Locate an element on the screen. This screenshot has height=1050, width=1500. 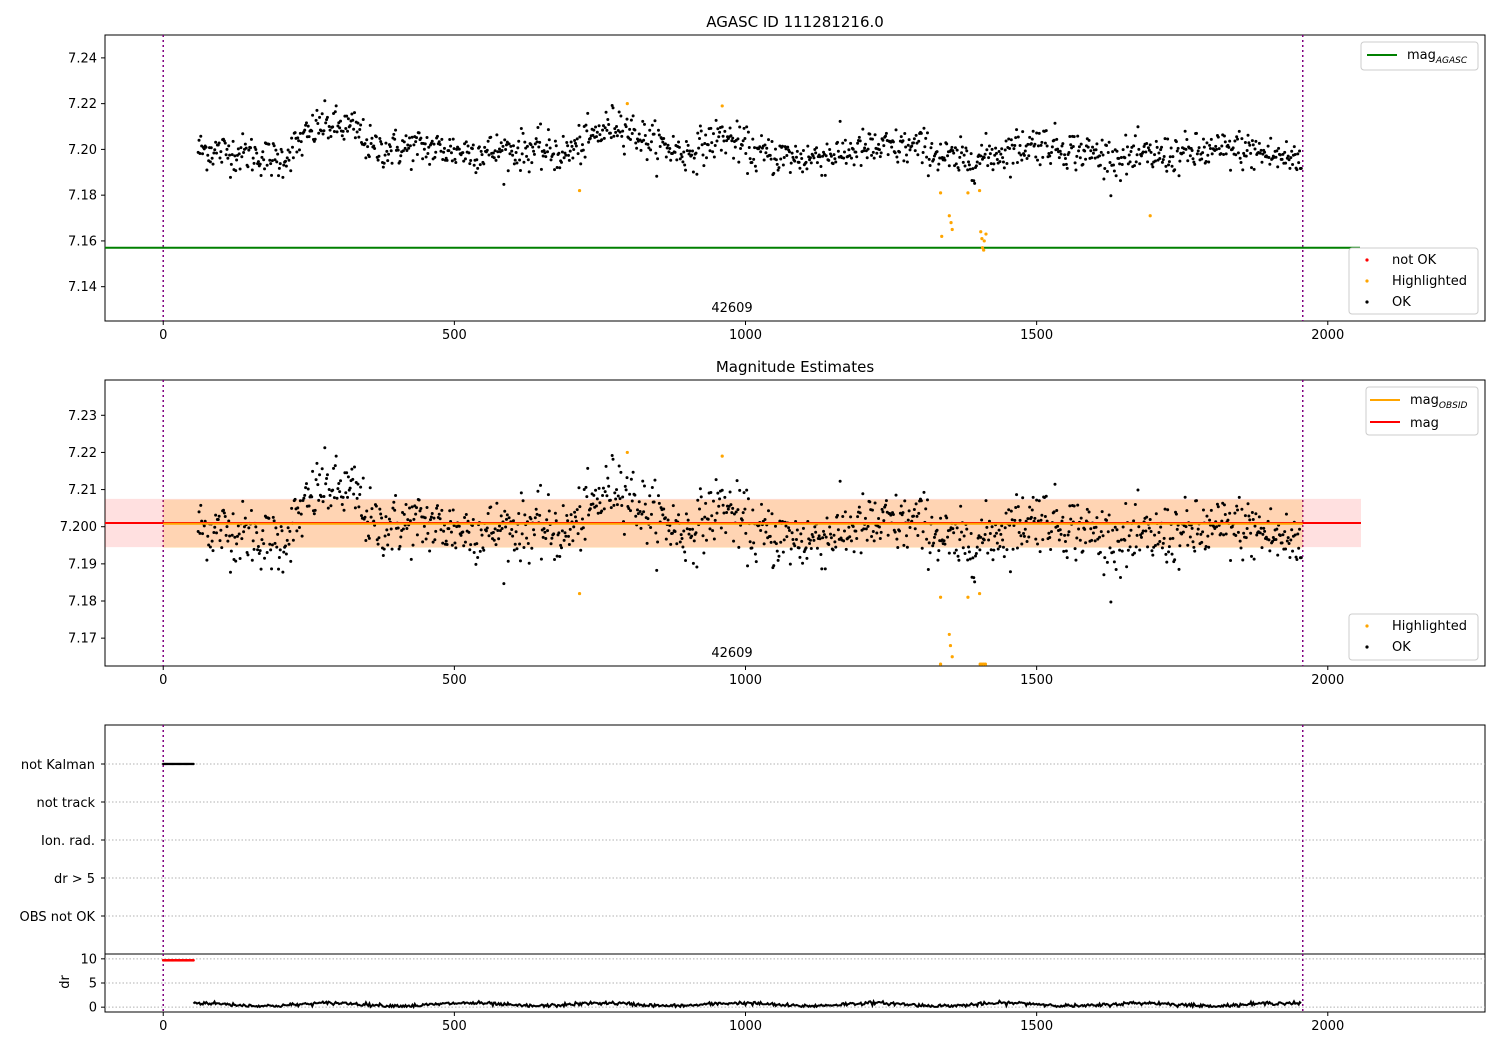
dr-xtick-label: 1000 is located at coordinates (745, 1026).